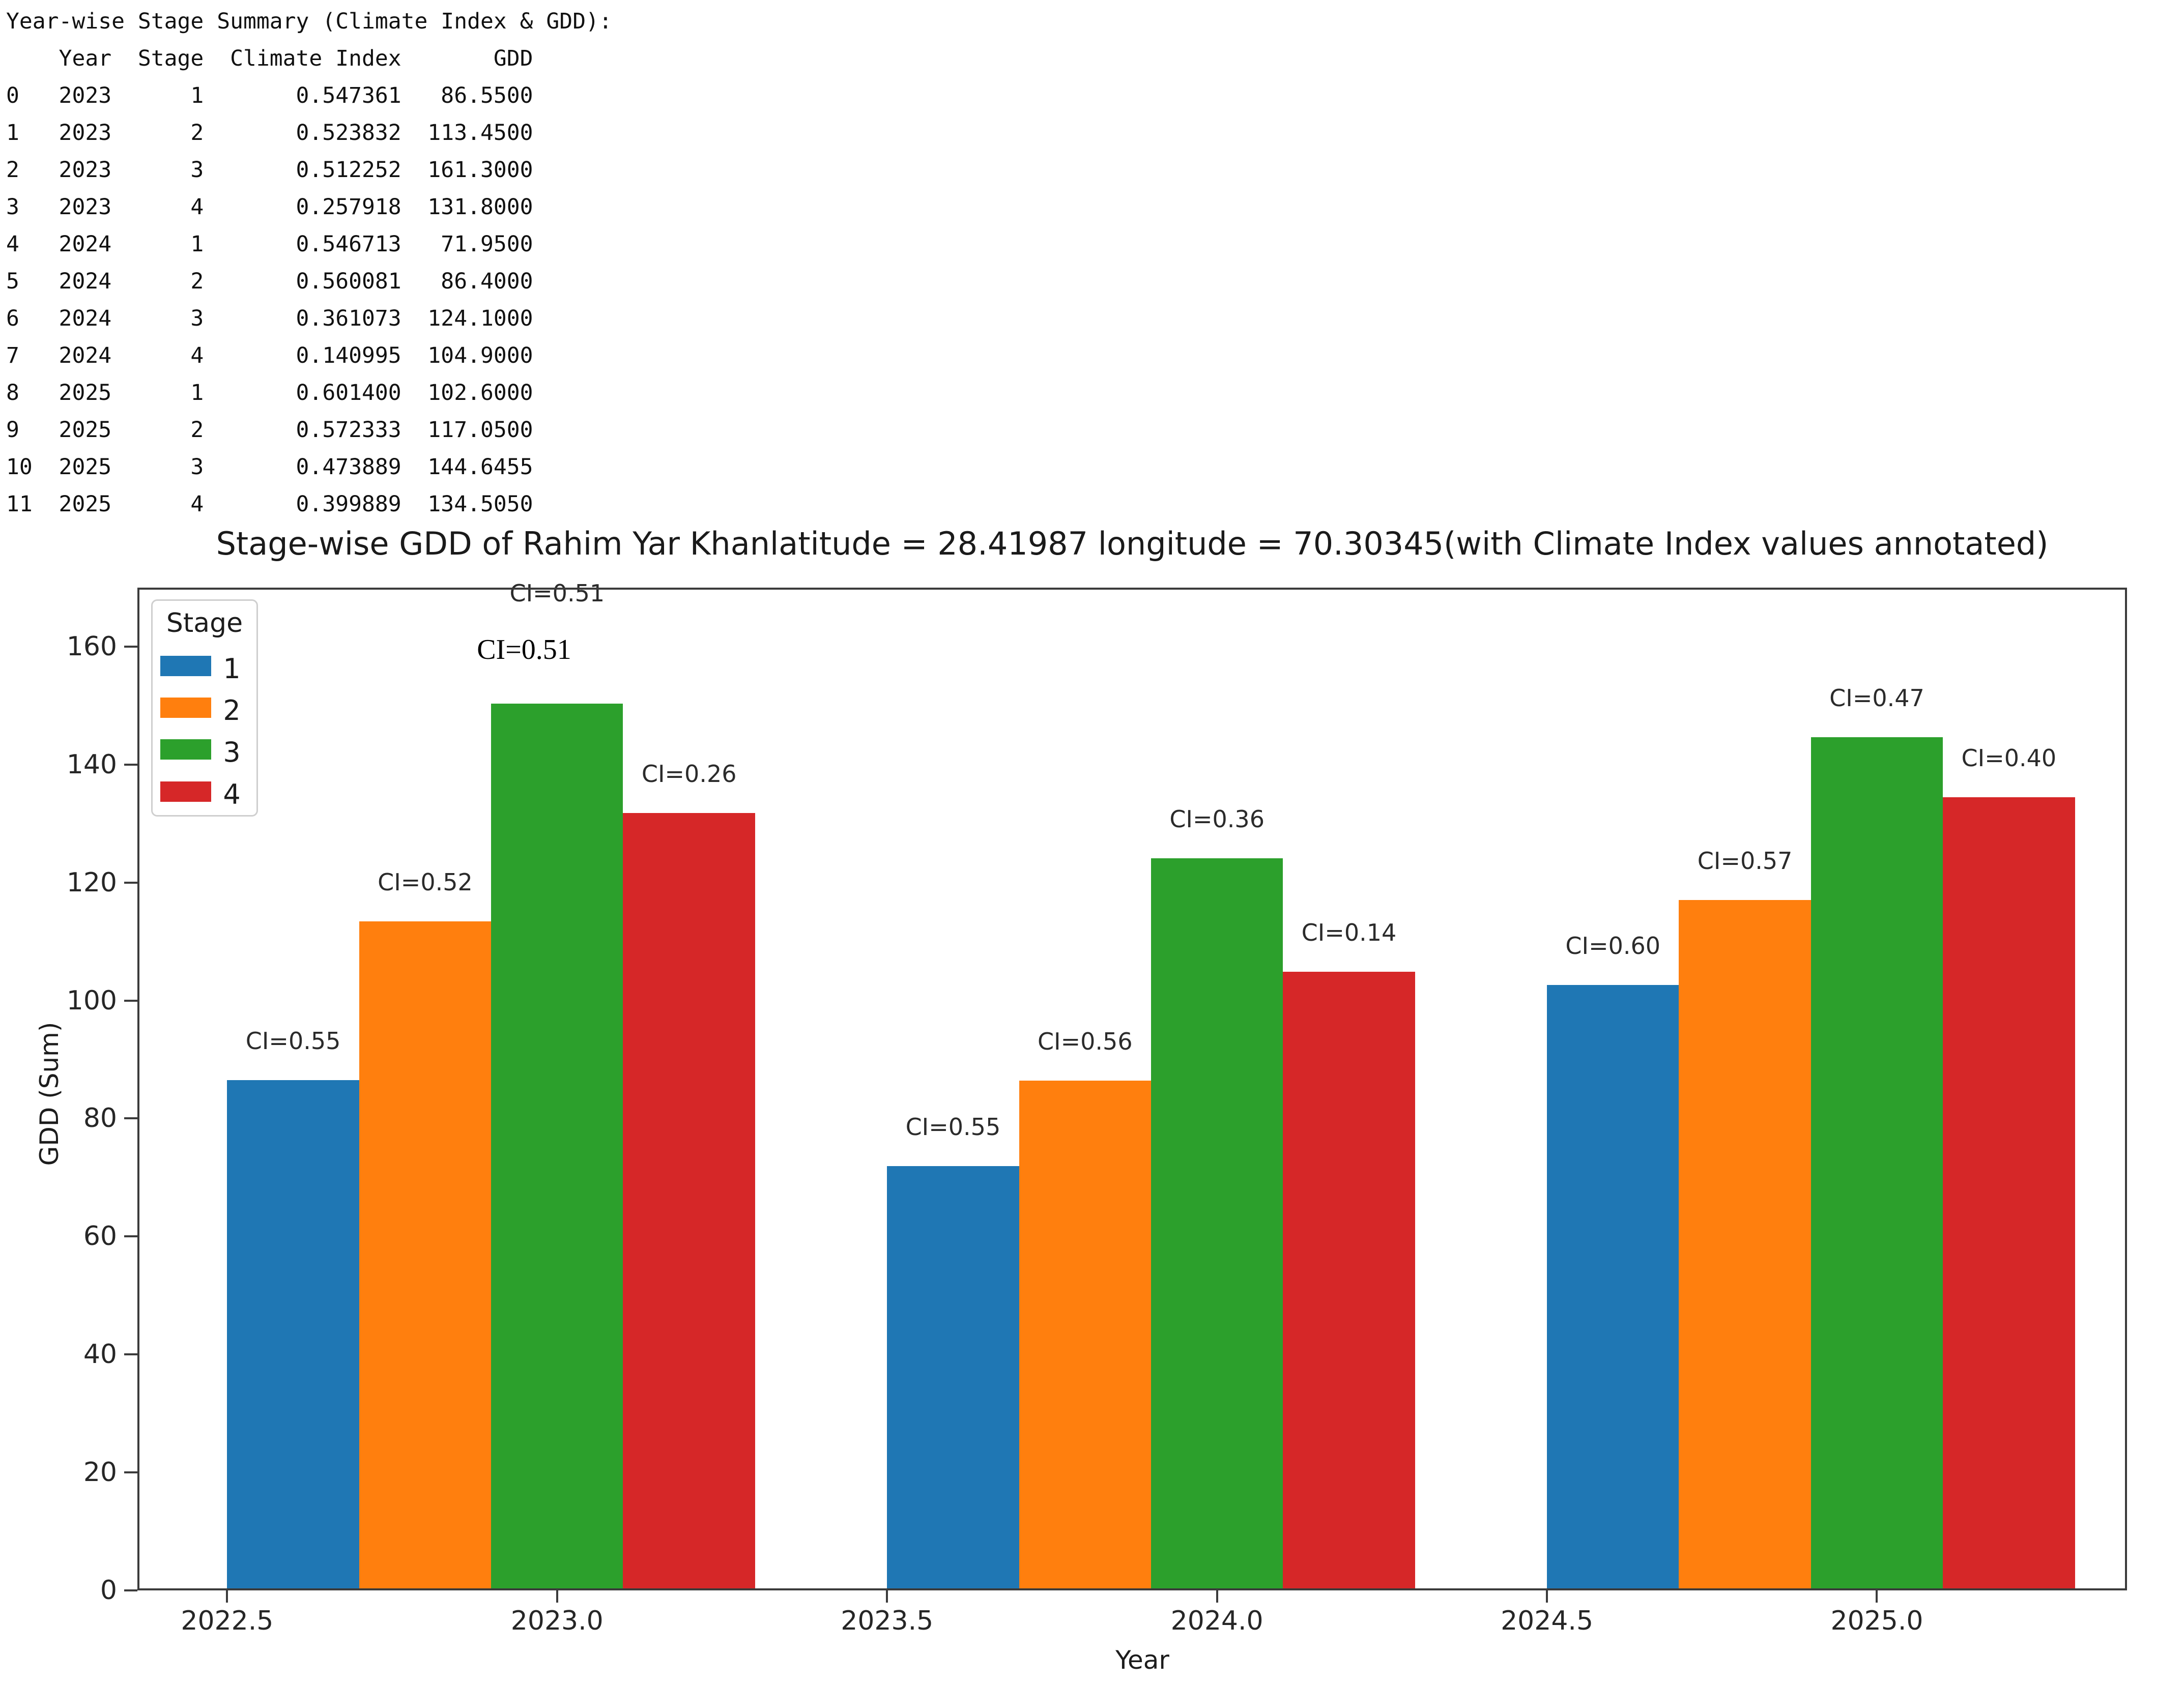 The height and width of the screenshot is (1683, 2184). I want to click on x-tick-label: 2022.5, so click(227, 1621).